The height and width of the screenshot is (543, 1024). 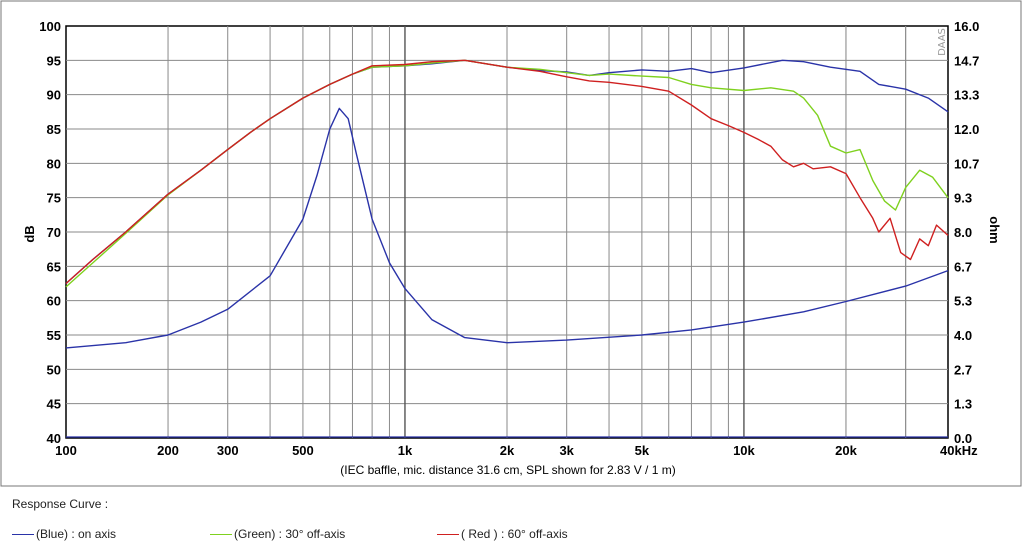 What do you see at coordinates (448, 534) in the screenshot?
I see `legend-swatch-red` at bounding box center [448, 534].